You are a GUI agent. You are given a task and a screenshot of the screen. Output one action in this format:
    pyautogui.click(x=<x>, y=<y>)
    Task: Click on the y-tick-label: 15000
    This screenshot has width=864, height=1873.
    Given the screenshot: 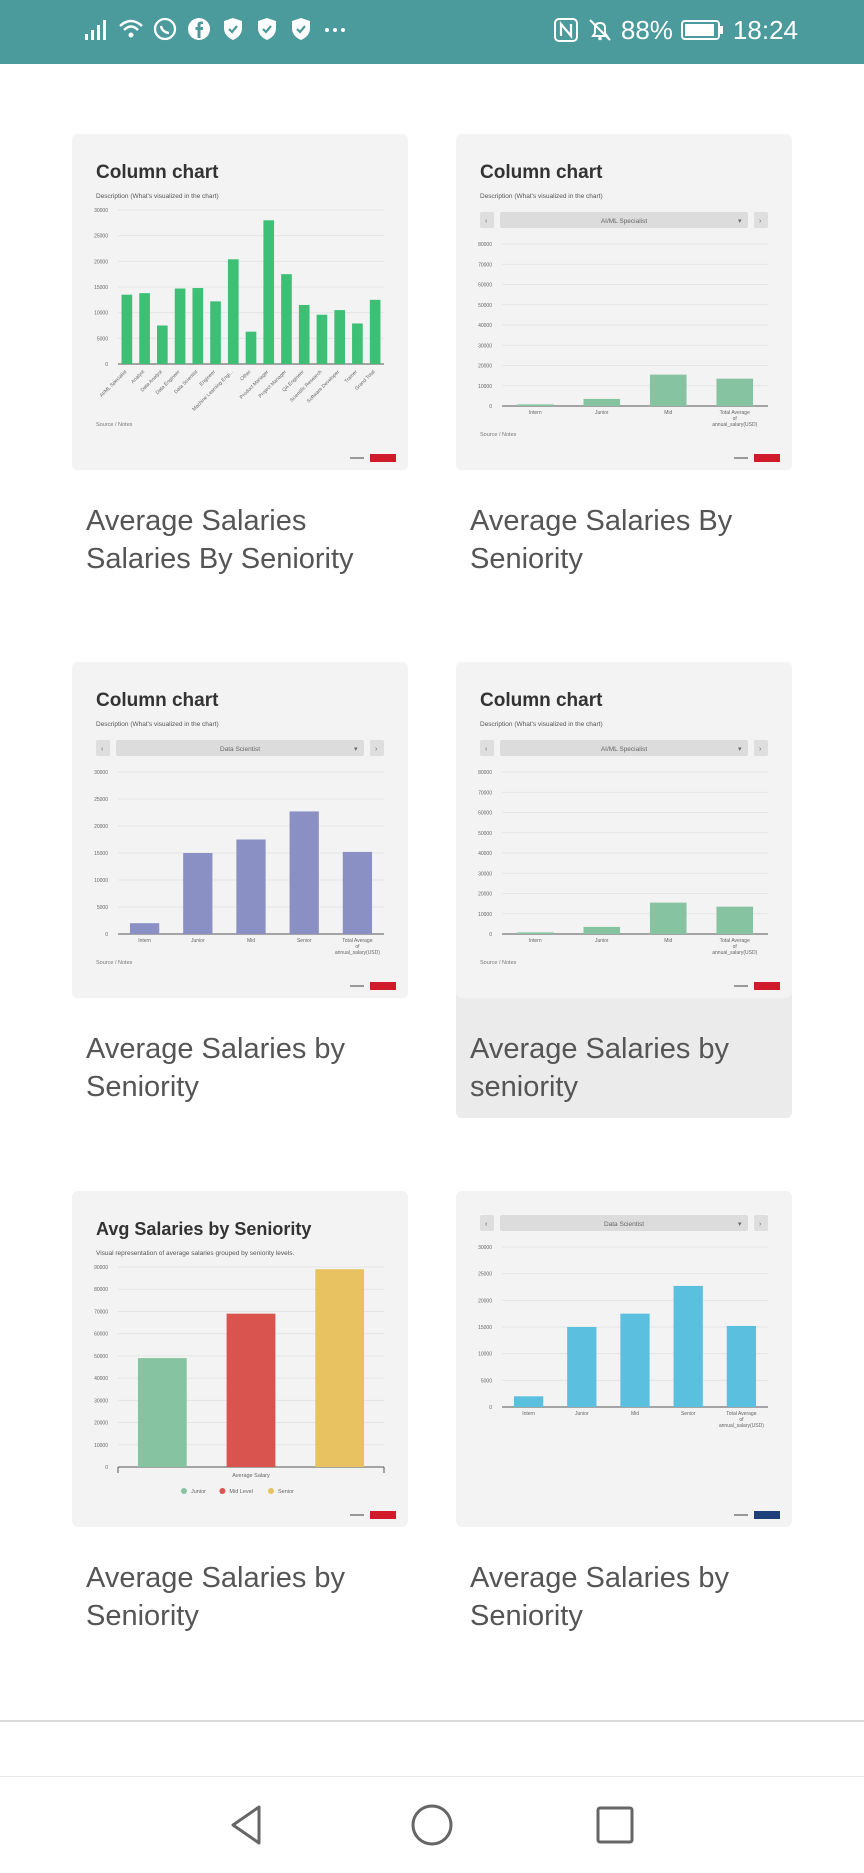 What is the action you would take?
    pyautogui.click(x=485, y=1328)
    